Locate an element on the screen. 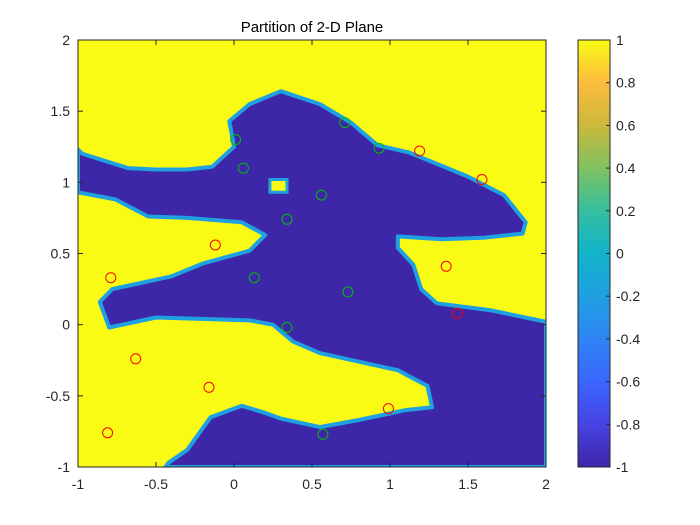 This screenshot has height=525, width=700. y-tick-label: -1 is located at coordinates (64, 467).